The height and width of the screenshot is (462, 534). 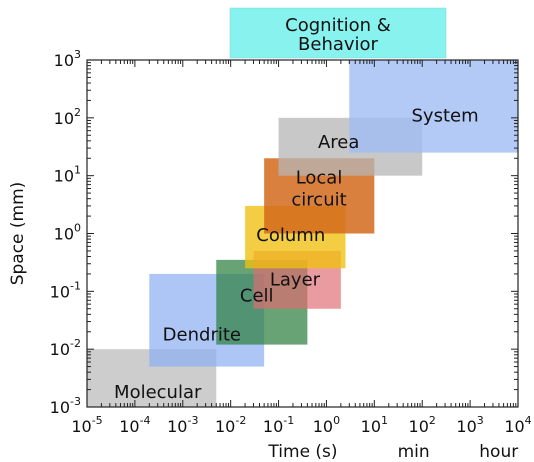 What do you see at coordinates (86, 425) in the screenshot?
I see `x-tick-label: 10⁻⁵` at bounding box center [86, 425].